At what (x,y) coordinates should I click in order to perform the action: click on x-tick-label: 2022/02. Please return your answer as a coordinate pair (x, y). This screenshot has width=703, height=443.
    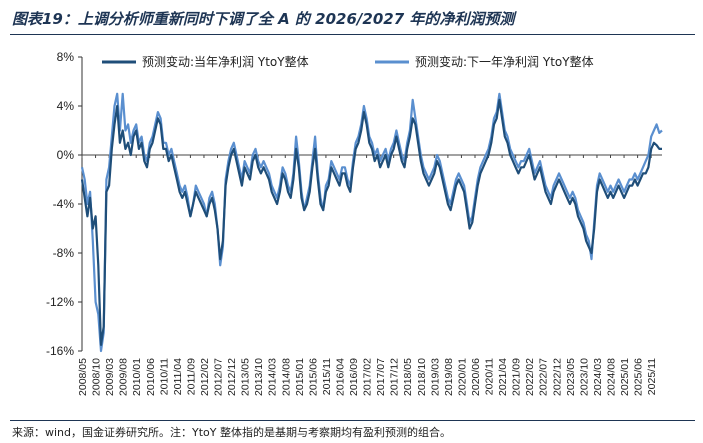
    Looking at the image, I should click on (530, 377).